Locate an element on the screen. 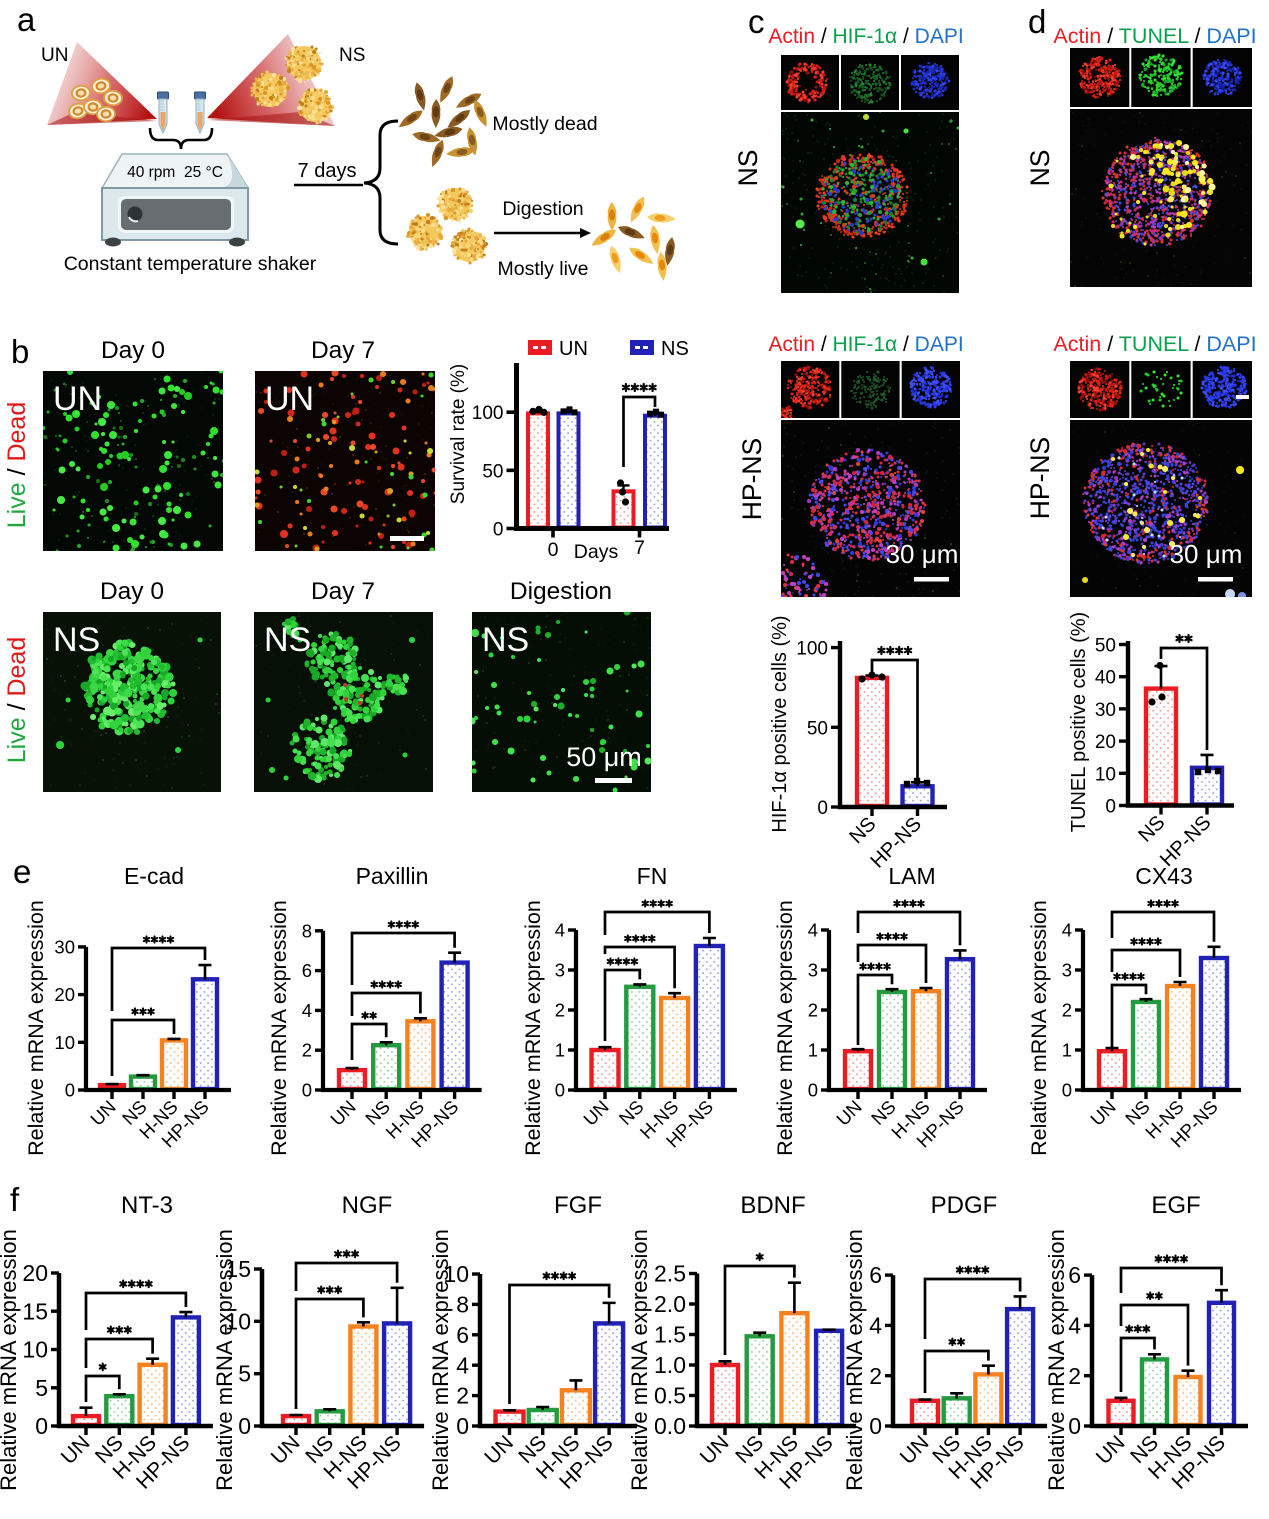 Image resolution: width=1269 pixels, height=1519 pixels. svg-text: PDGF is located at coordinates (964, 1205).